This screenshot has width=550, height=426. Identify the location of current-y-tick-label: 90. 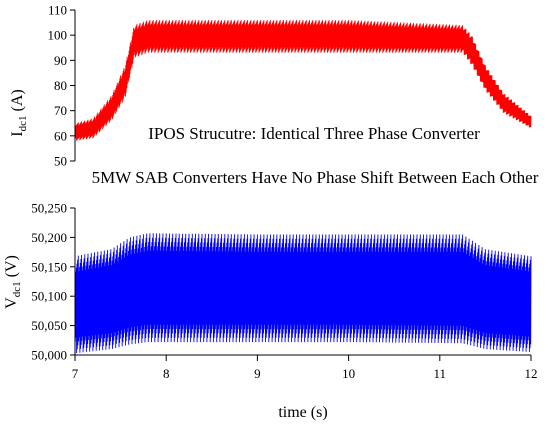
(60, 60).